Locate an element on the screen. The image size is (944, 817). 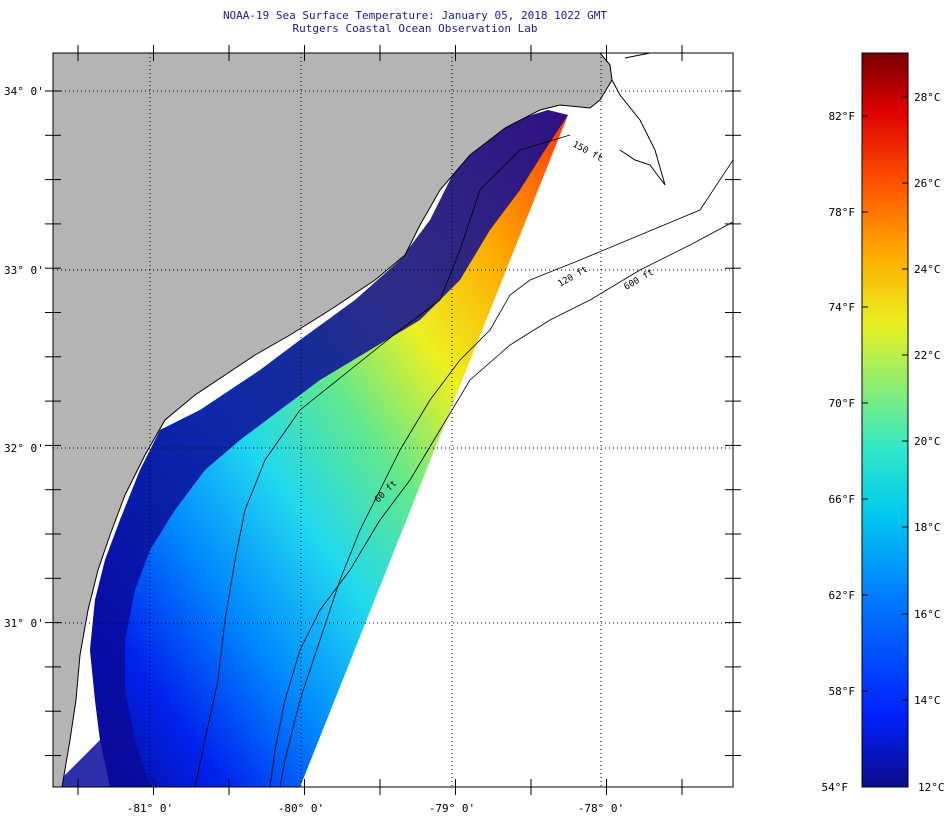
lon-label-79: -79° 0' is located at coordinates (452, 808).